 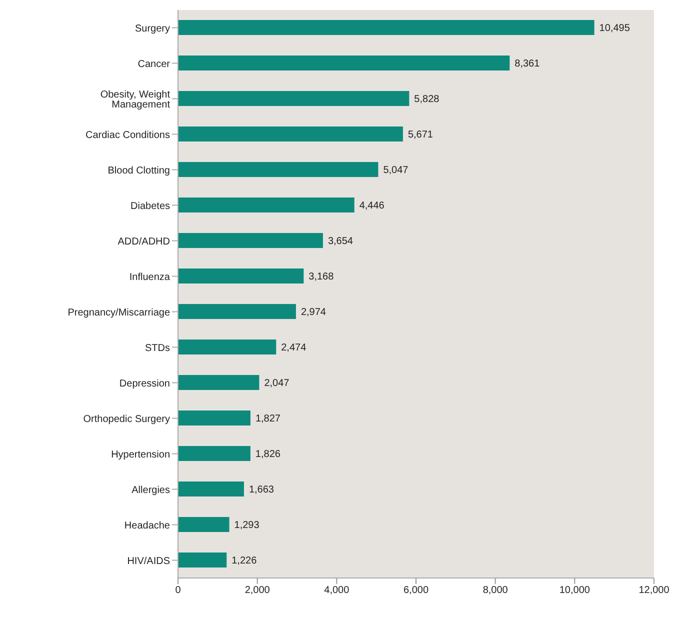 What do you see at coordinates (245, 561) in the screenshot?
I see `data-label: 1,226` at bounding box center [245, 561].